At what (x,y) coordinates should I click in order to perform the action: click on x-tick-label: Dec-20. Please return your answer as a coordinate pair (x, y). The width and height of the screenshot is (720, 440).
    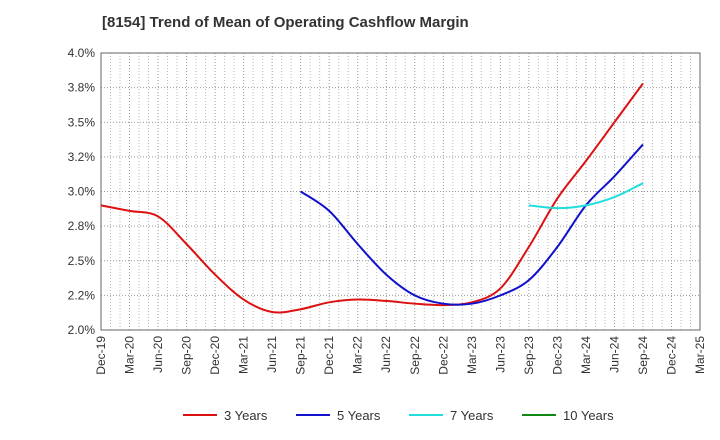
    Looking at the image, I should click on (215, 355).